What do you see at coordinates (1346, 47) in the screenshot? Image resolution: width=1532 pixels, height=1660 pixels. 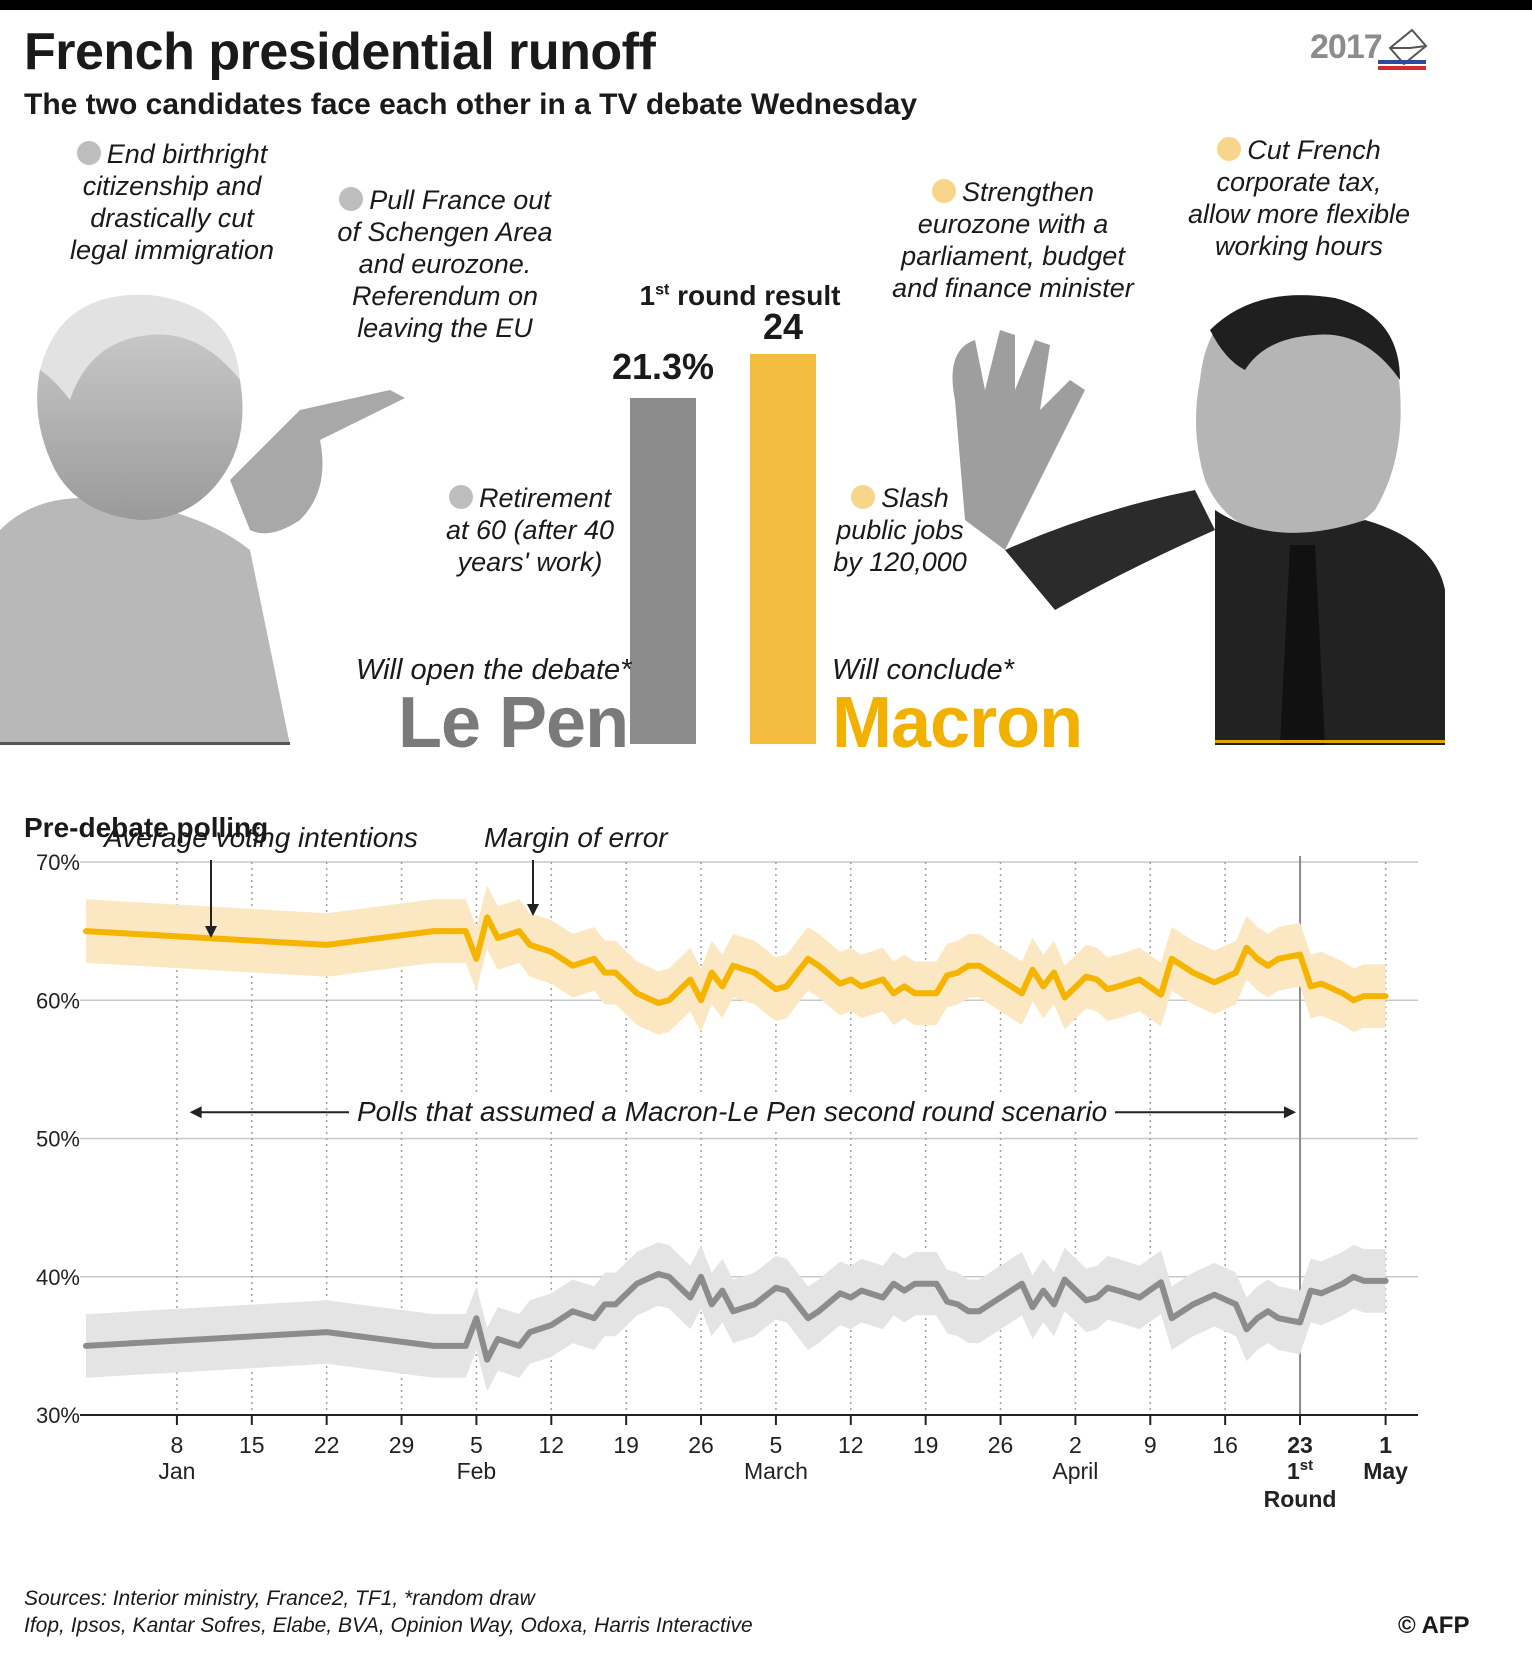 I see `badge-year: 2017` at bounding box center [1346, 47].